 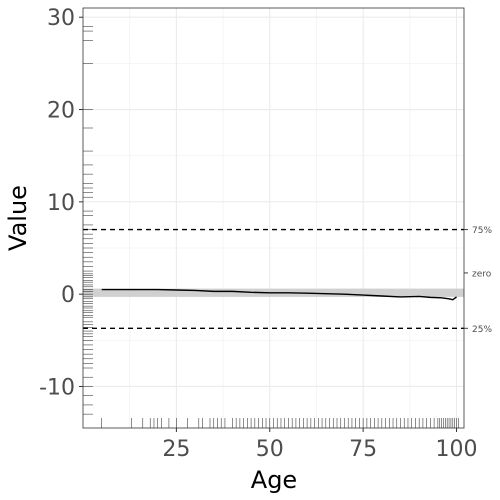 I want to click on x-tick-label: 25, so click(x=176, y=449).